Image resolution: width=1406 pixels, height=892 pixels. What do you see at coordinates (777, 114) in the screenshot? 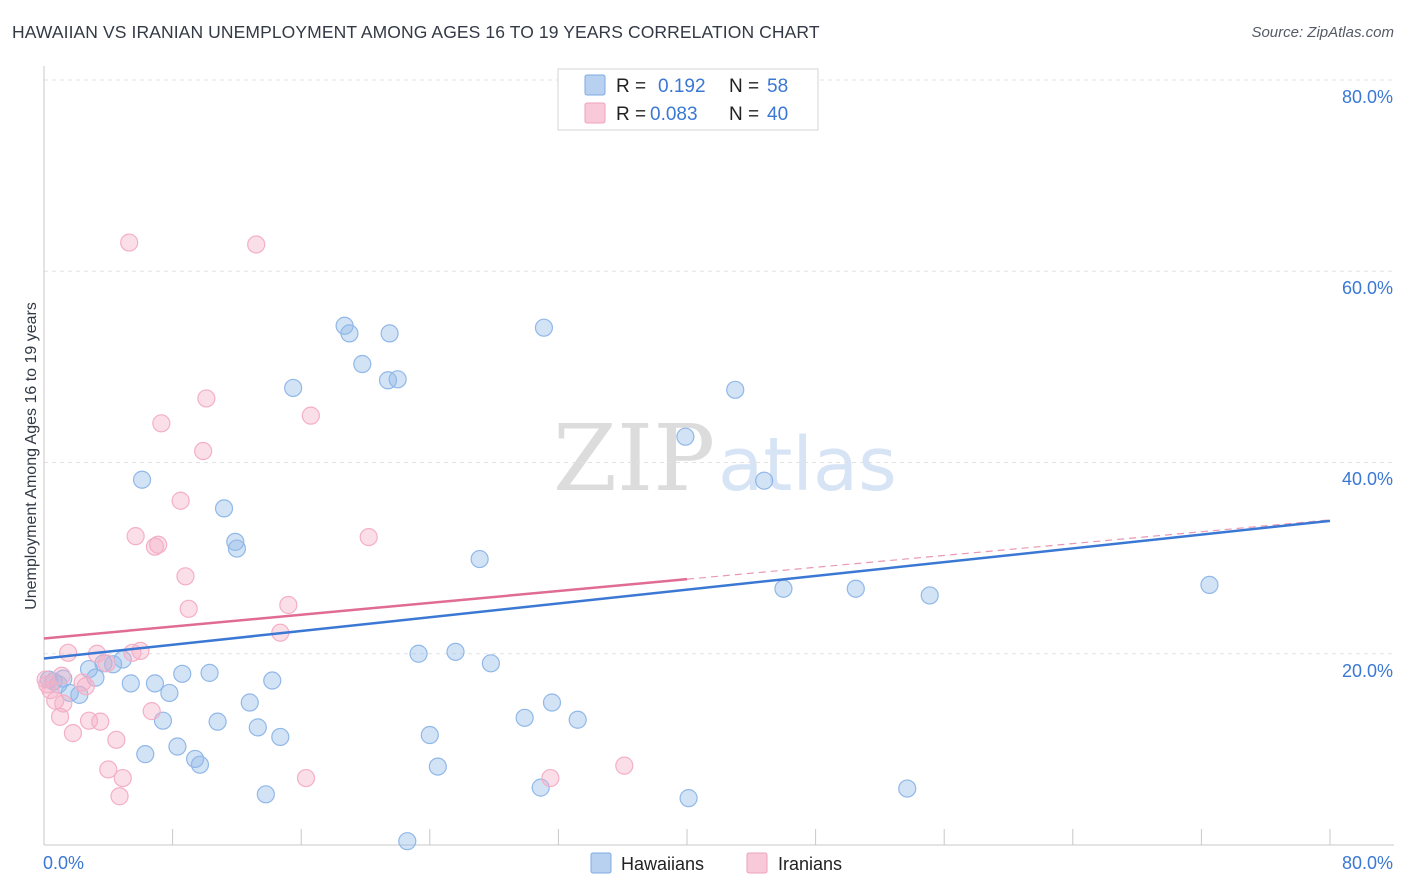
I see `stats-n-value-iranians: 40` at bounding box center [777, 114].